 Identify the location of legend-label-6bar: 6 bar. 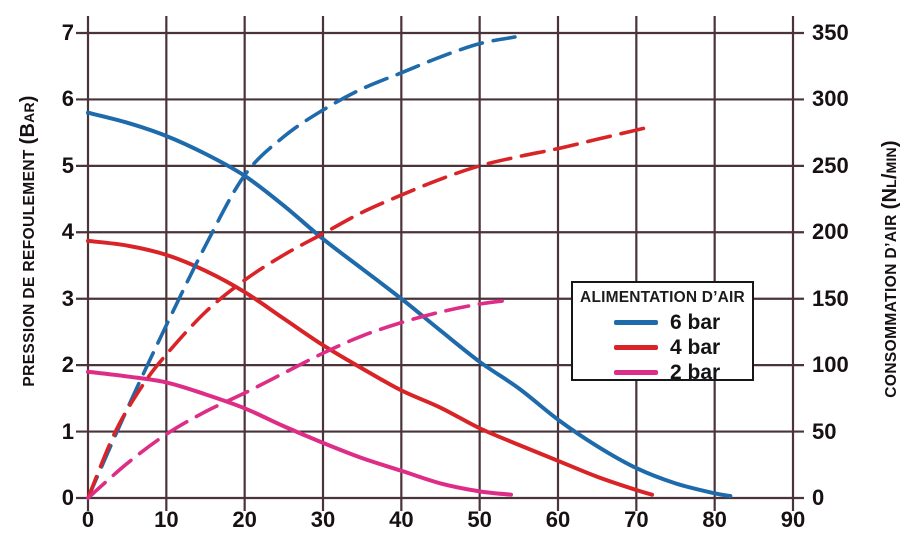
(695, 322).